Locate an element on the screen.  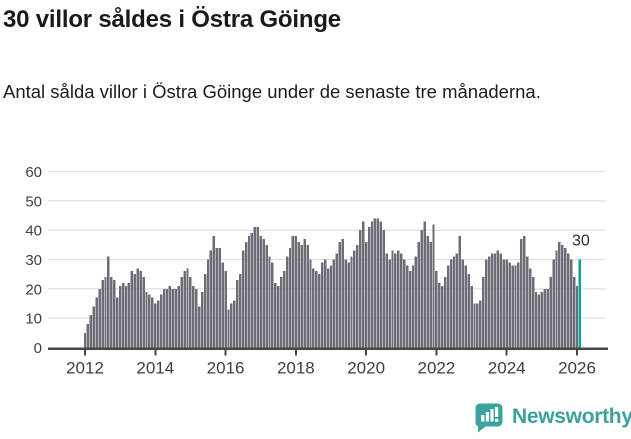
newsworthy-logo: Newsworthy is located at coordinates (552, 417).